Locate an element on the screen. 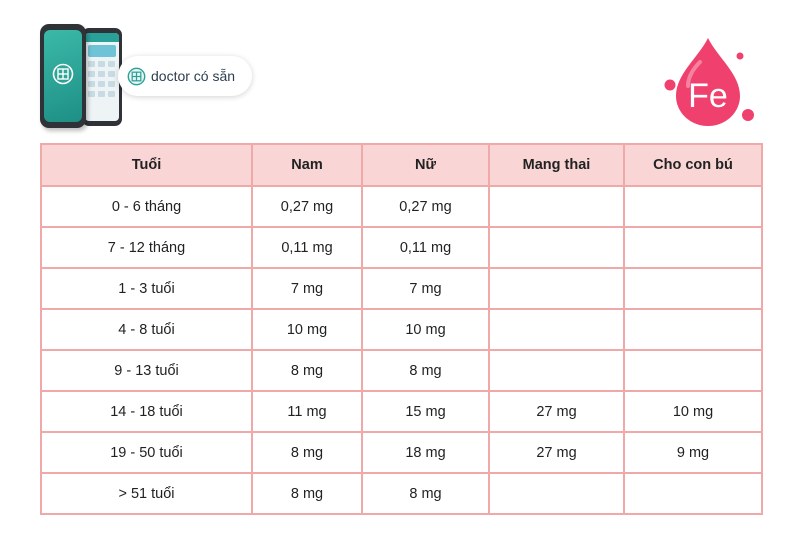 Image resolution: width=800 pixels, height=533 pixels. table-header-row: Tuổi Nam Nữ Mang thai Cho con bú is located at coordinates (401, 165).